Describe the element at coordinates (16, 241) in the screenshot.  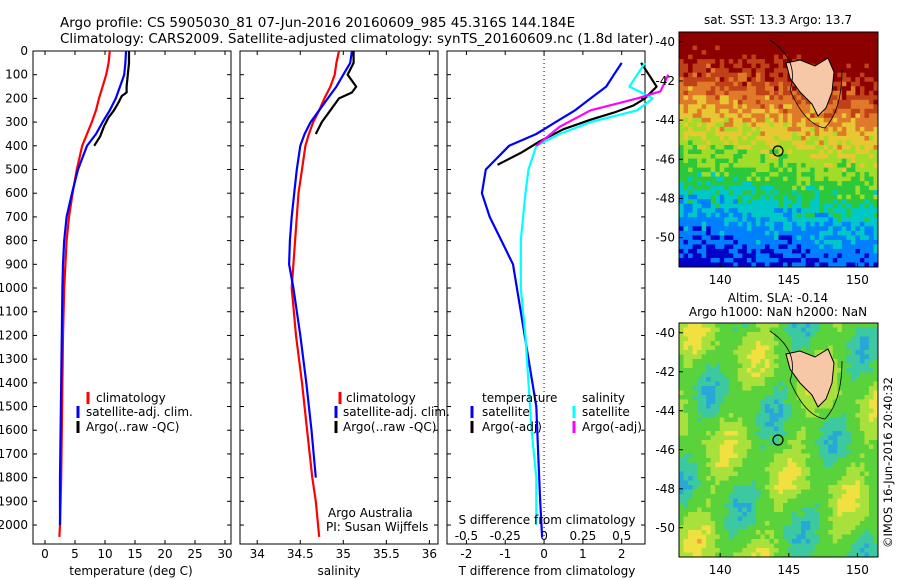
I see `depth-tick-label: 800` at that location.